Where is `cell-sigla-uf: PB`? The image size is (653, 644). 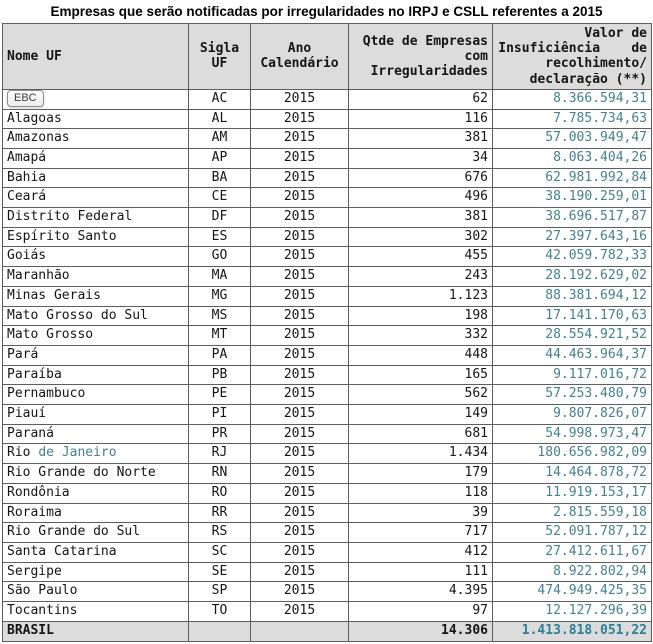
cell-sigla-uf: PB is located at coordinates (219, 375).